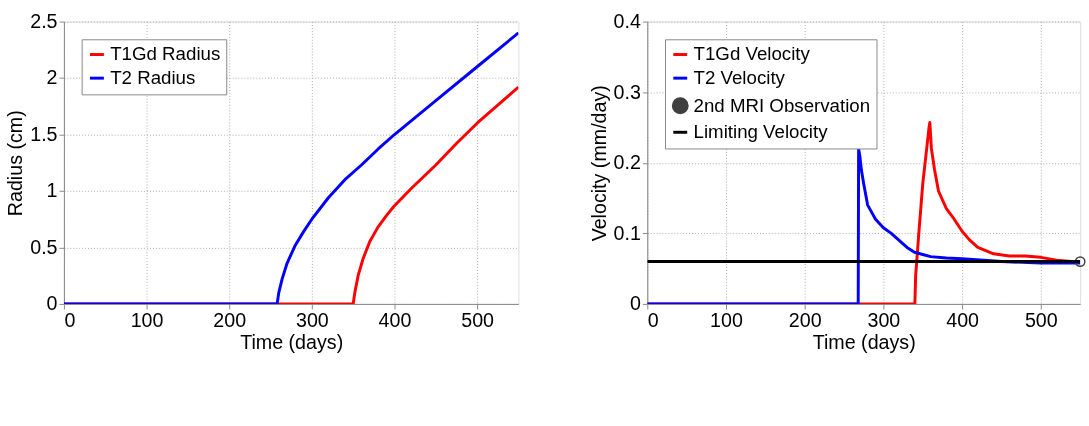 Image resolution: width=1089 pixels, height=426 pixels. Describe the element at coordinates (15, 163) in the screenshot. I see `y-axis-title: Radius (cm)` at that location.